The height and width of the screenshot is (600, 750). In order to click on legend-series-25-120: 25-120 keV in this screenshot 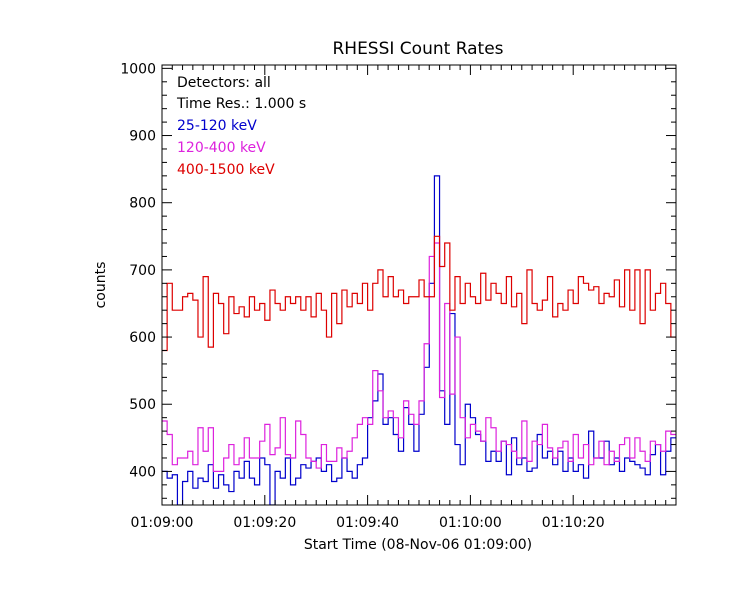, I will do `click(217, 126)`.